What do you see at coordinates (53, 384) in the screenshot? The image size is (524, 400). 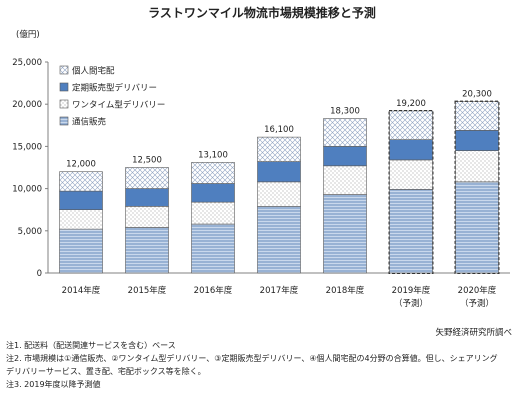 I see `note-3: 注3. 2019年度以降予測値` at bounding box center [53, 384].